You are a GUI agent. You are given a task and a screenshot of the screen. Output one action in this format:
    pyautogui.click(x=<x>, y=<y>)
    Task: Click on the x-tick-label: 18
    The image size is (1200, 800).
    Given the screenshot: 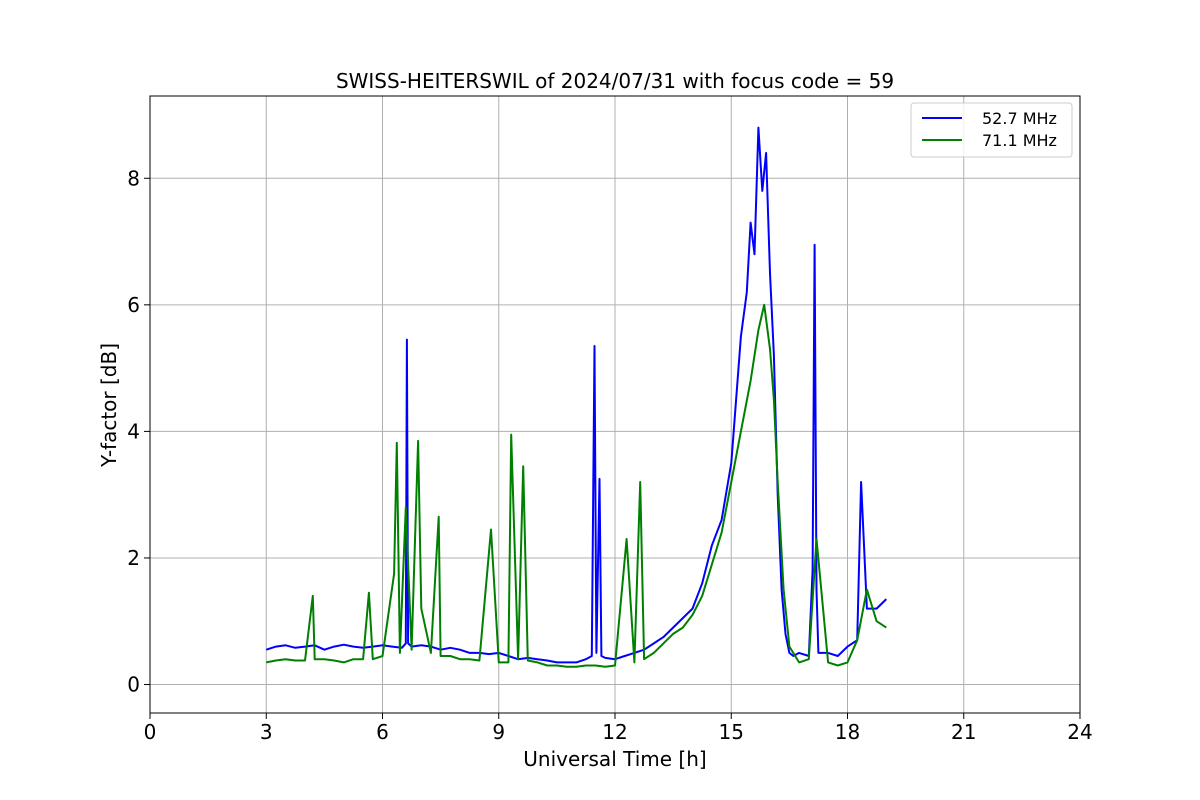 What is the action you would take?
    pyautogui.click(x=847, y=732)
    